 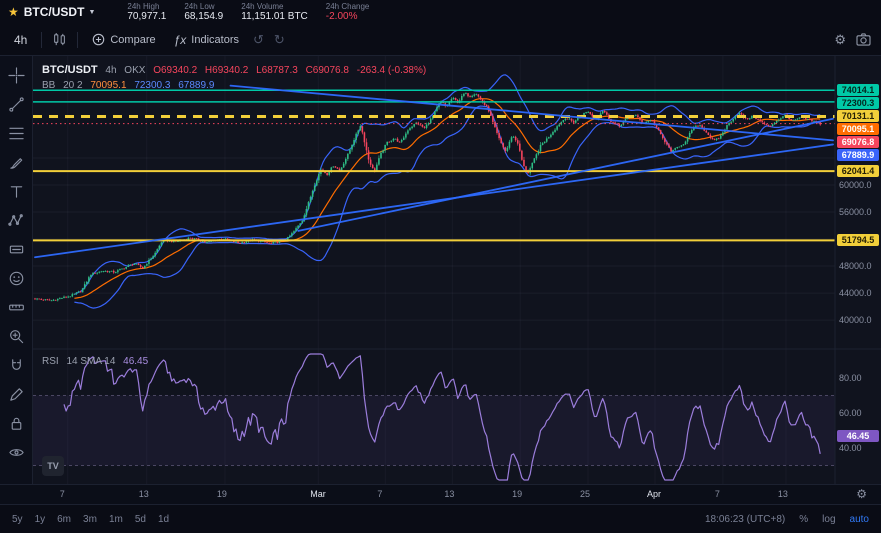 What do you see at coordinates (16, 278) in the screenshot?
I see `emoji-tool-icon` at bounding box center [16, 278].